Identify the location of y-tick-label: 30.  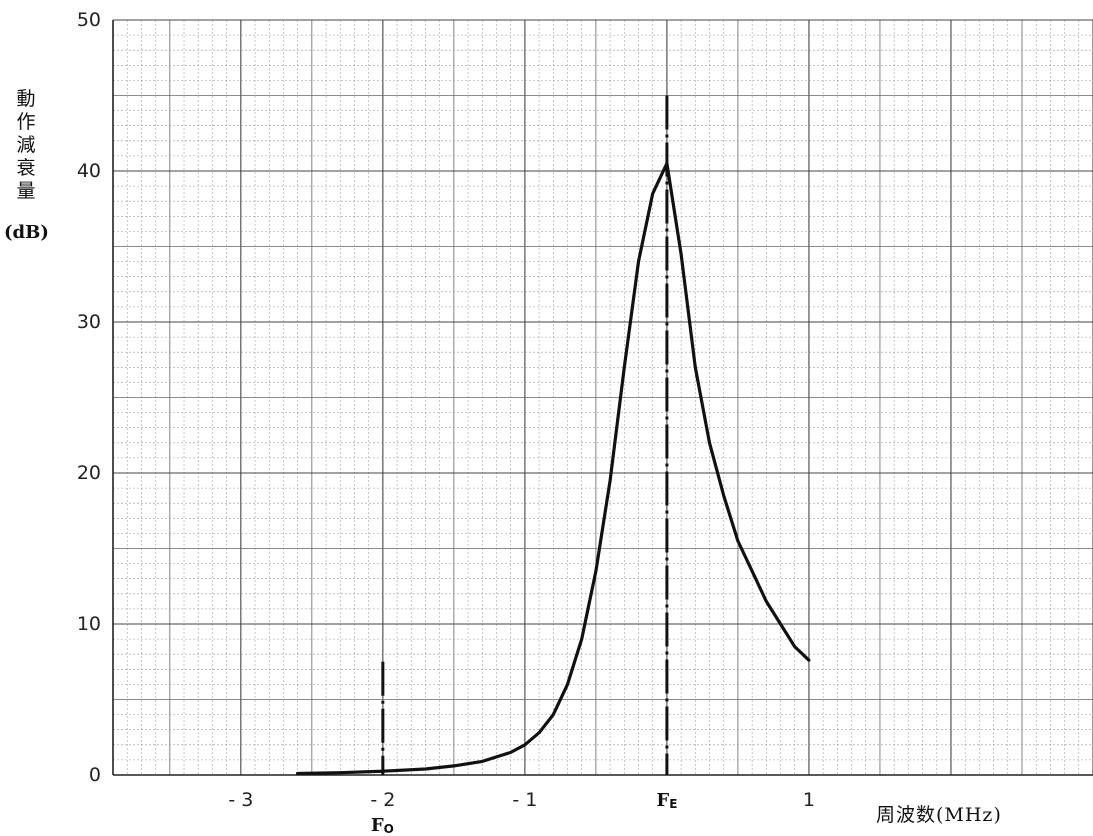
(89, 322).